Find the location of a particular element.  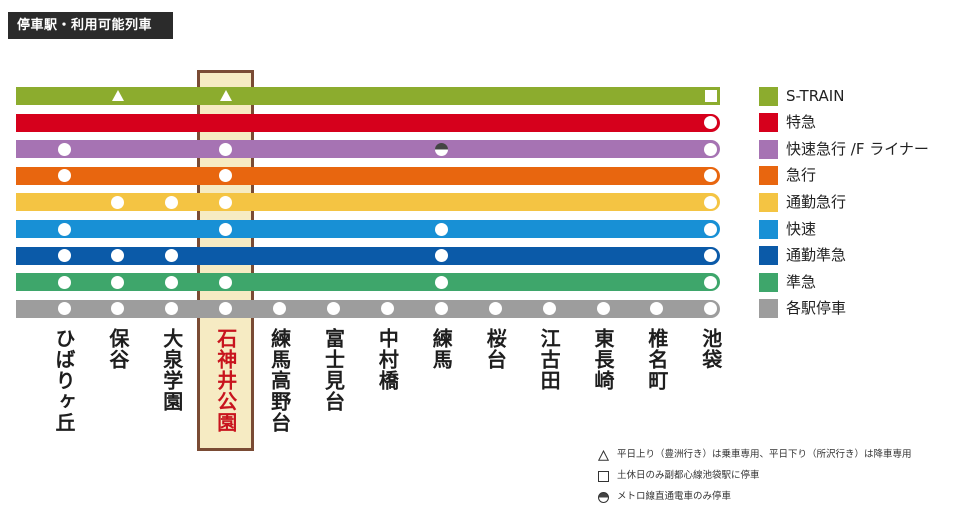

legend-label: 準急 is located at coordinates (801, 281).